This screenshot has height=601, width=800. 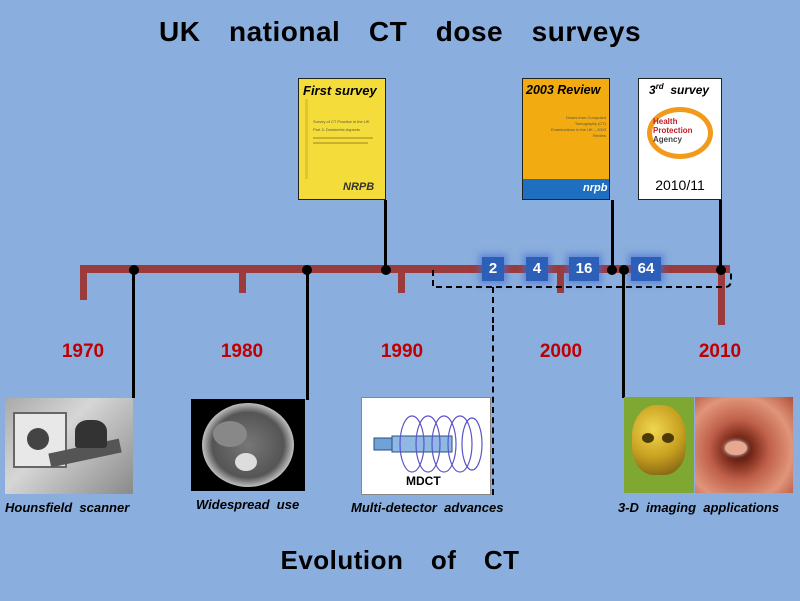 What do you see at coordinates (560, 279) in the screenshot?
I see `tick-1995` at bounding box center [560, 279].